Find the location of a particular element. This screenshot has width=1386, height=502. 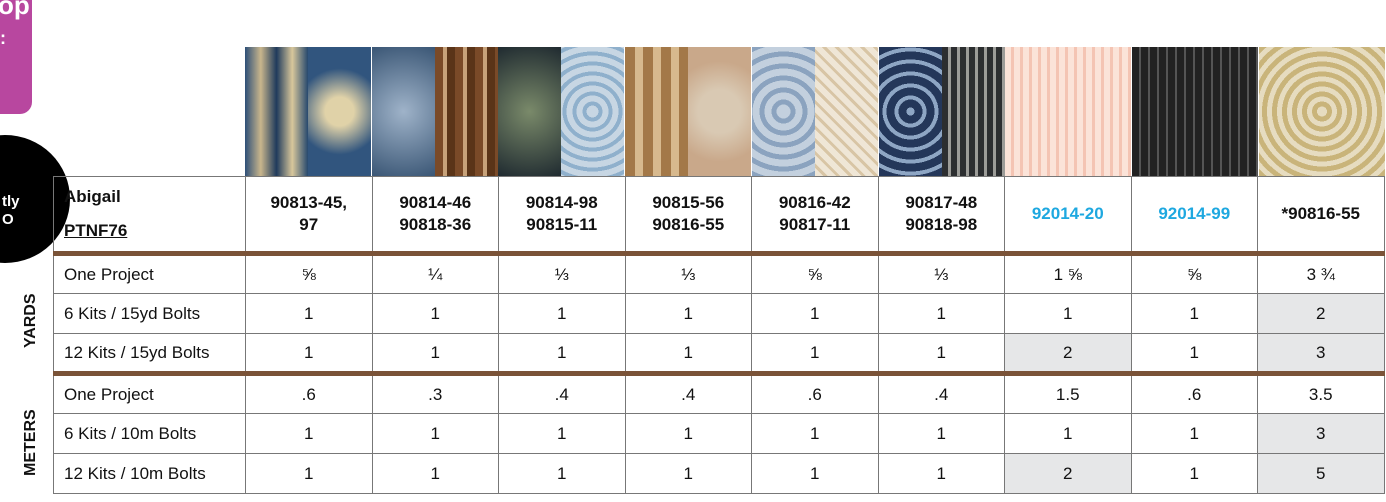

fabric-code-2: 90816-55 is located at coordinates (688, 224).